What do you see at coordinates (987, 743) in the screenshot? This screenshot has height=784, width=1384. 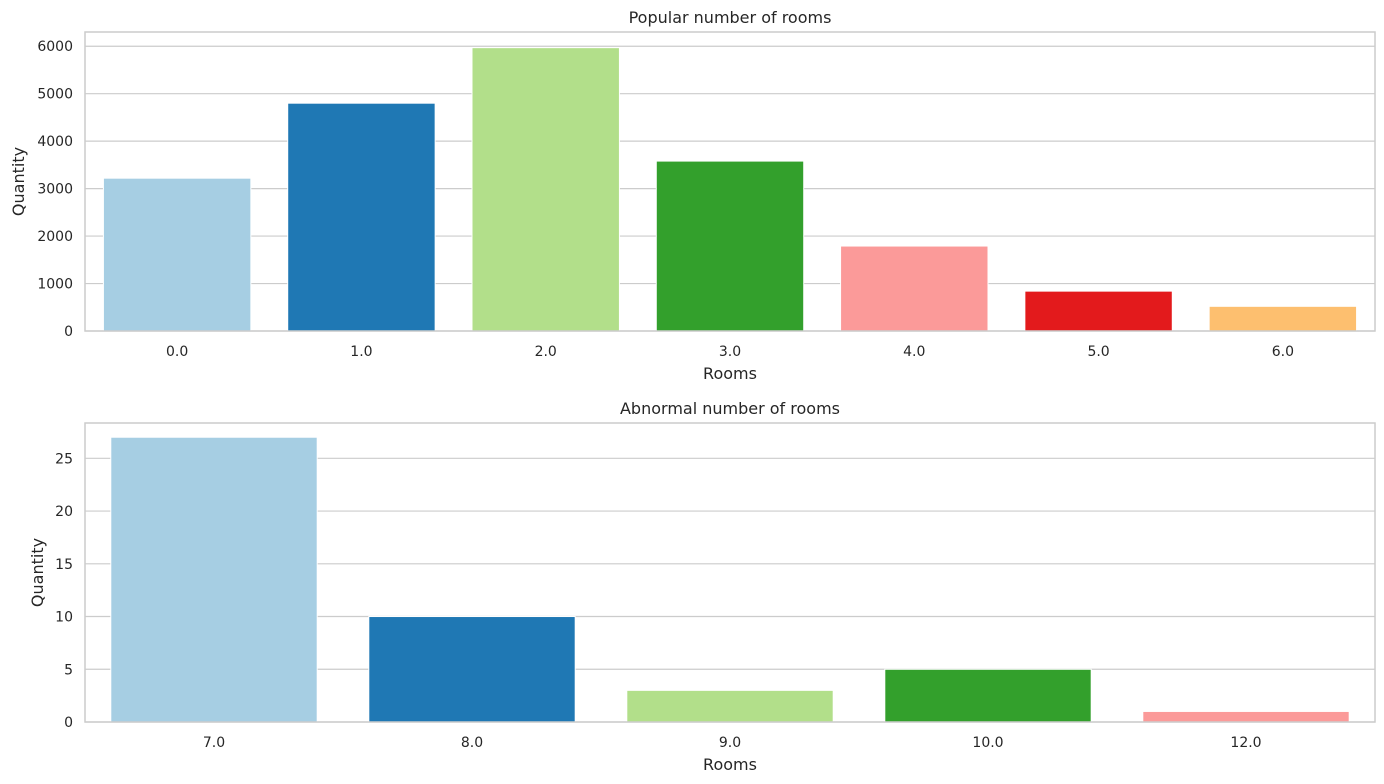 I see `x-tick-label: 10.0` at bounding box center [987, 743].